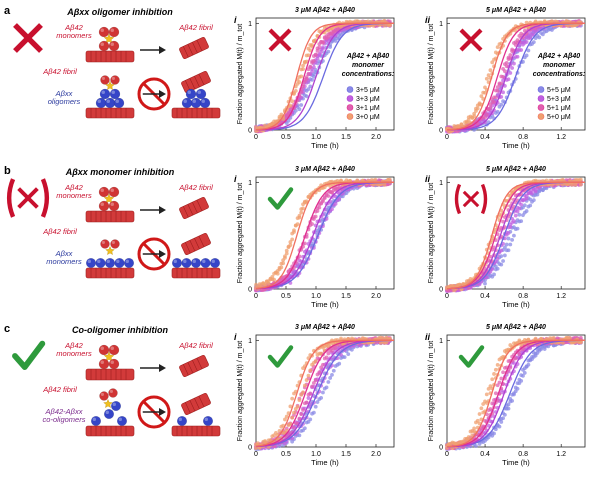  I want to click on species-label: co-oligomers, so click(64, 419).